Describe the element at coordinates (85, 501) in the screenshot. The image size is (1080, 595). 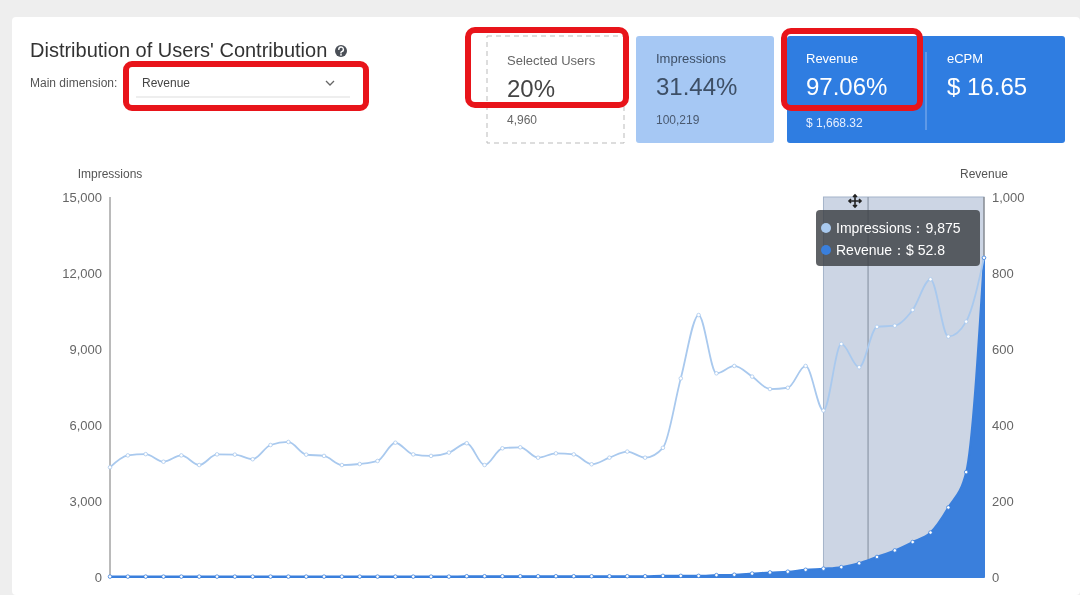
I see `y-tick-label: 3,000` at that location.